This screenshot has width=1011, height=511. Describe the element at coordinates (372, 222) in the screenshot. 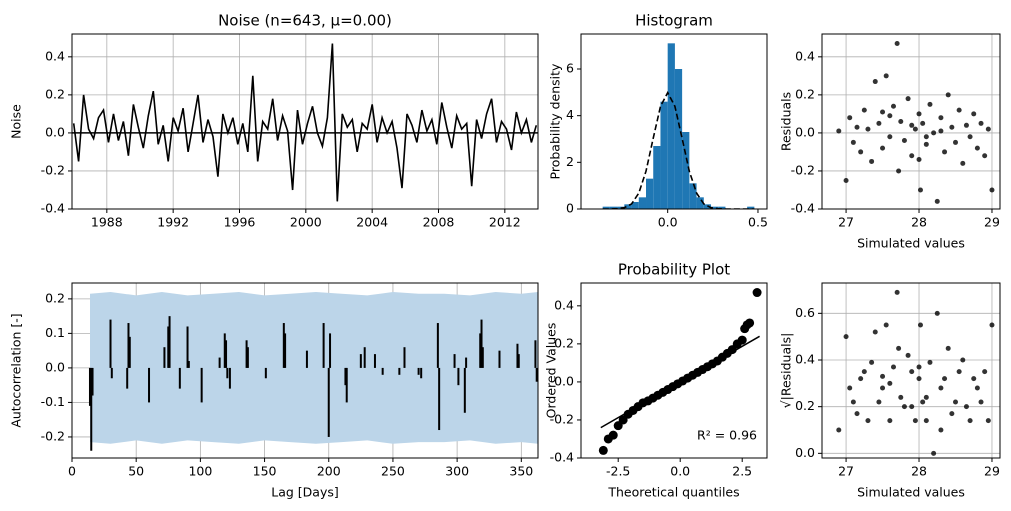

I see `x-tick-label: 2004` at that location.